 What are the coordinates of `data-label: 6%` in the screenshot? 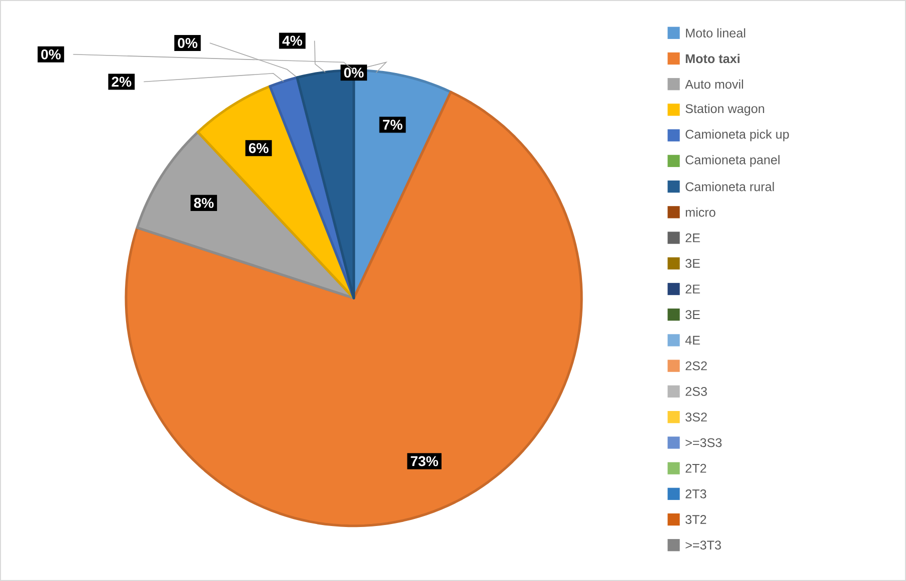 It's located at (258, 148).